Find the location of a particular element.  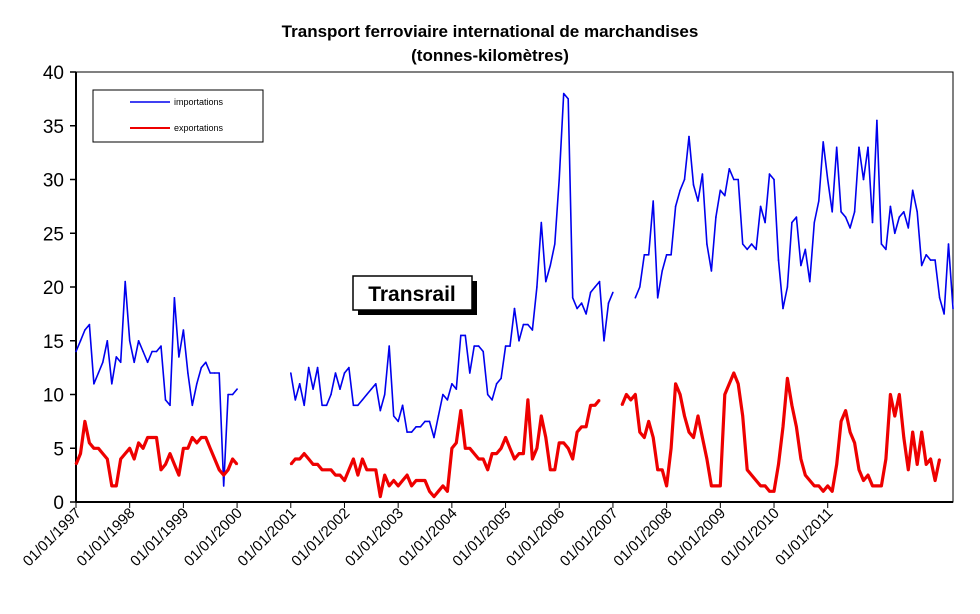

annotation-box is located at coordinates (412, 293).